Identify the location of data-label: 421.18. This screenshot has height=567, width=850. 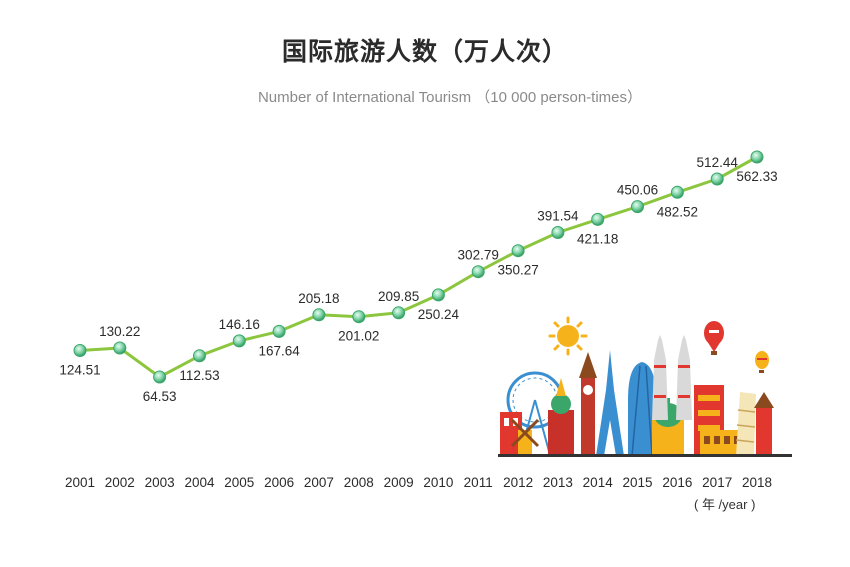
(597, 238).